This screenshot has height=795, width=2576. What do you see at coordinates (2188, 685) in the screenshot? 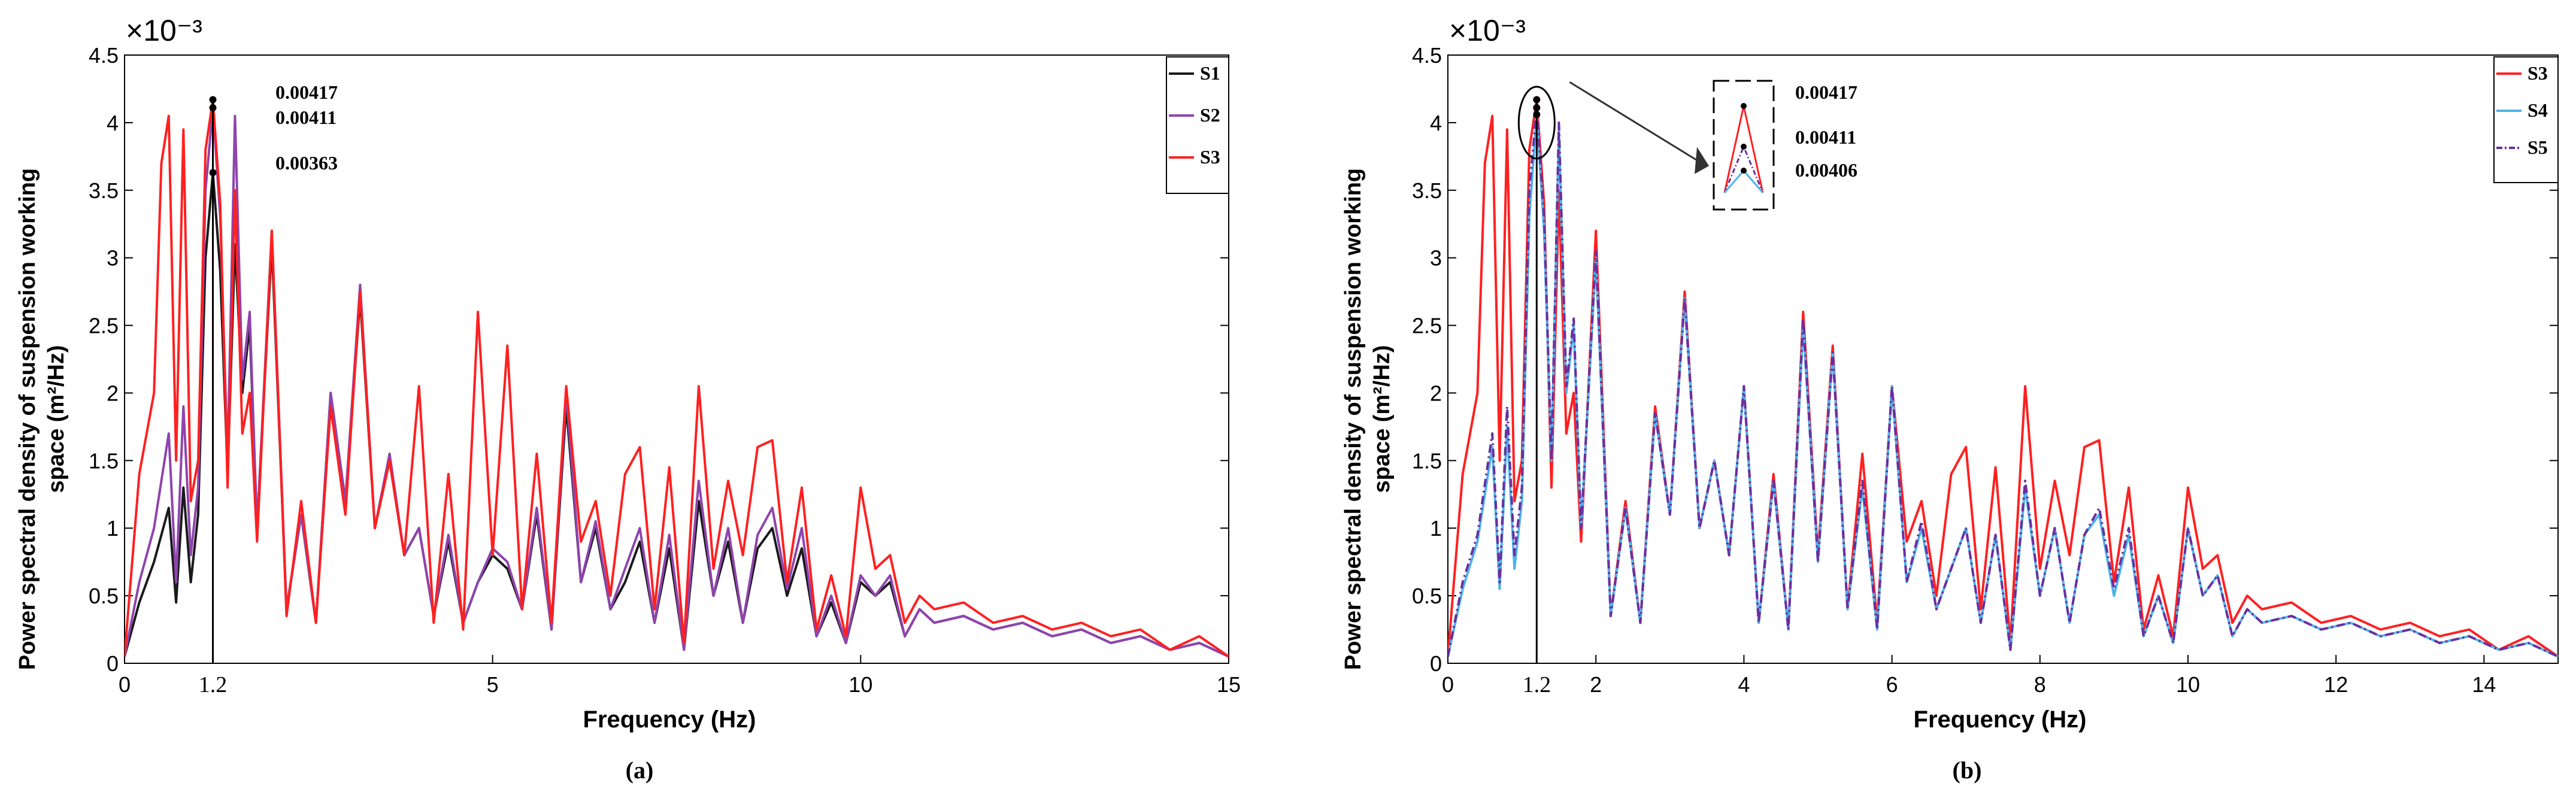
I see `x-tick-label-b: 10` at bounding box center [2188, 685].